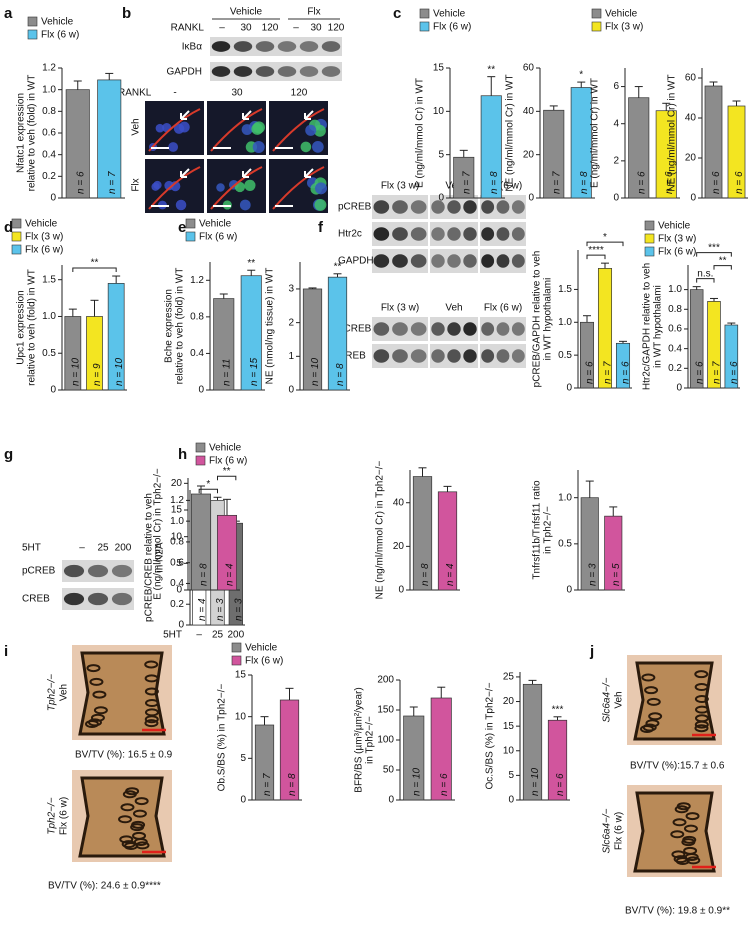  Describe the element at coordinates (558, 709) in the screenshot. I see `significance: ***` at that location.